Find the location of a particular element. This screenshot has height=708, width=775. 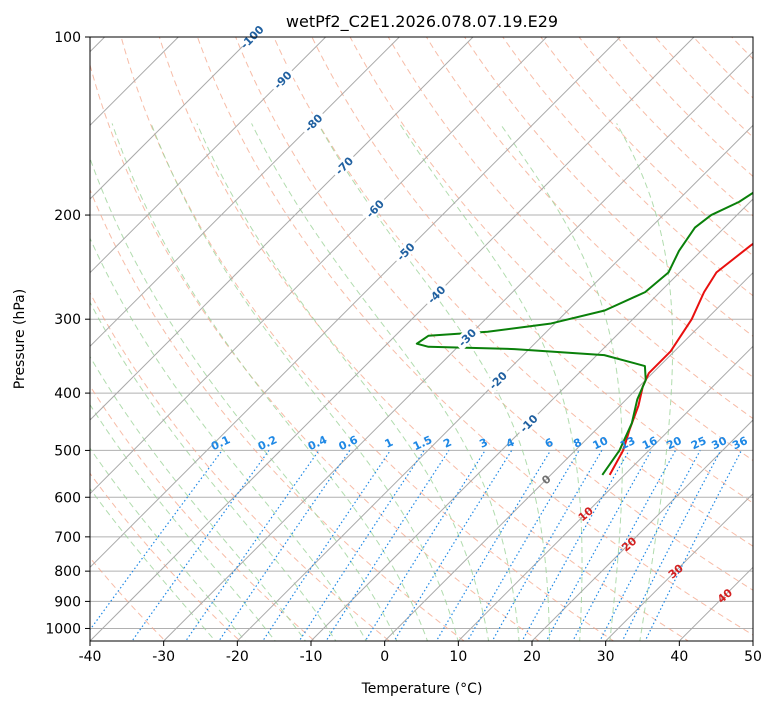

y-tick-label: 300 is located at coordinates (67, 320).